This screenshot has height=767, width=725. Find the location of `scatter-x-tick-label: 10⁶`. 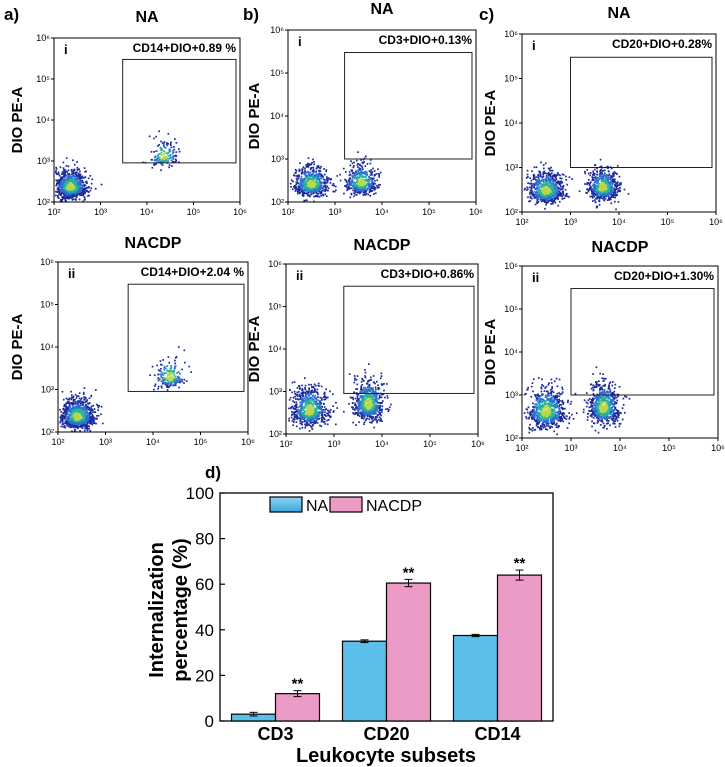

scatter-x-tick-label: 10⁶ is located at coordinates (240, 212).